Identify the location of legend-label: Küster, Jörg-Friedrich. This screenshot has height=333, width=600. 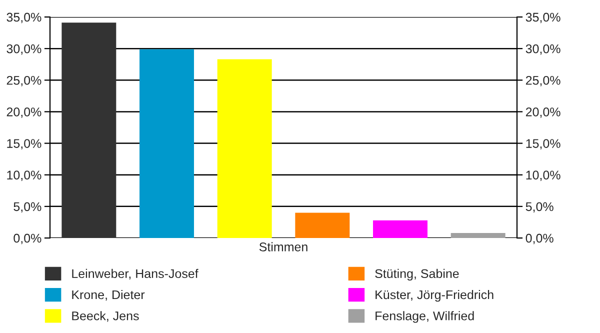
(435, 296).